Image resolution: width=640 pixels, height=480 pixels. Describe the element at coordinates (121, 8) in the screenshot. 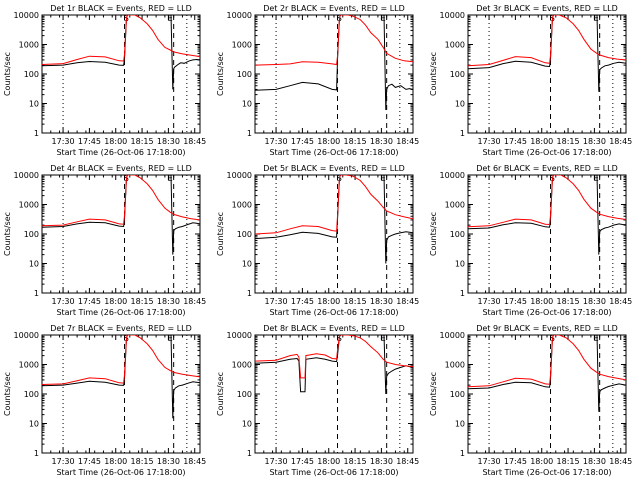

I see `chart-title: Det 1r BLACK = Events, RED = LLD` at that location.